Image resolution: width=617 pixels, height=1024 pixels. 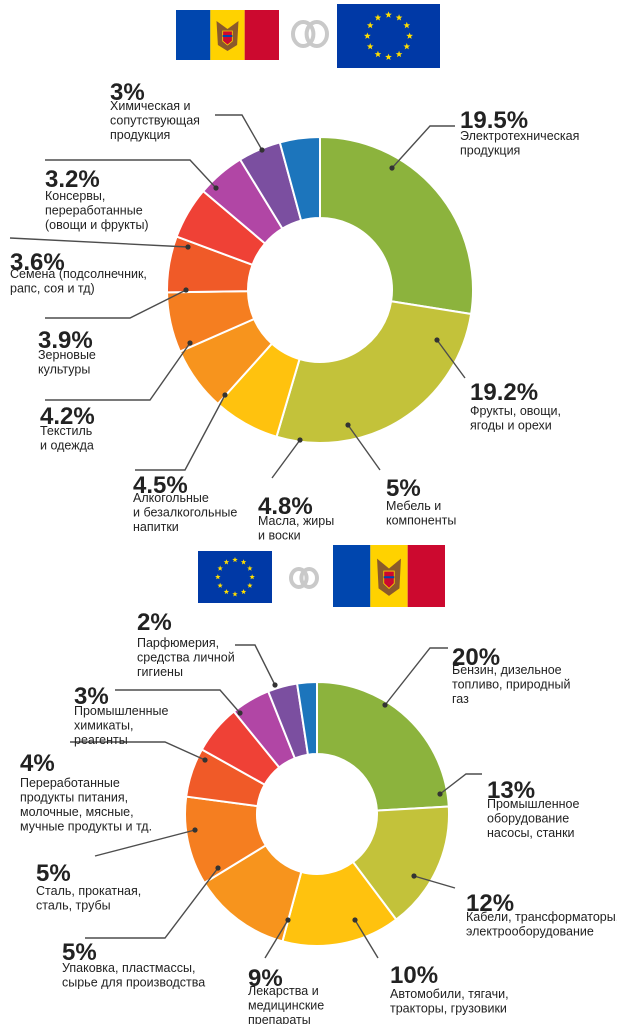 I want to click on category-label: (овощи и фрукты), so click(x=97, y=225).